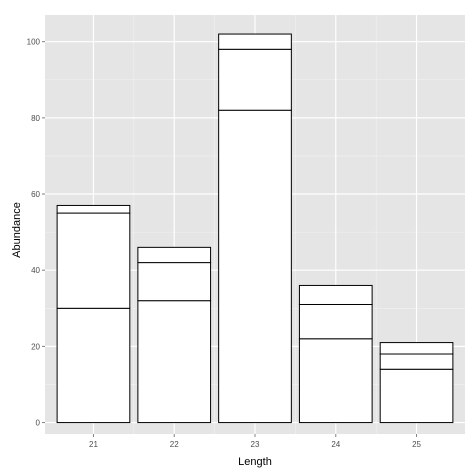 This screenshot has height=474, width=474. What do you see at coordinates (35, 270) in the screenshot?
I see `y-tick-label: 40` at bounding box center [35, 270].